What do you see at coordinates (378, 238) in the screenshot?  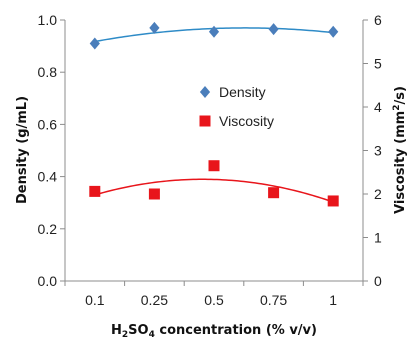 I see `y-right-tick-label: 1` at bounding box center [378, 238].